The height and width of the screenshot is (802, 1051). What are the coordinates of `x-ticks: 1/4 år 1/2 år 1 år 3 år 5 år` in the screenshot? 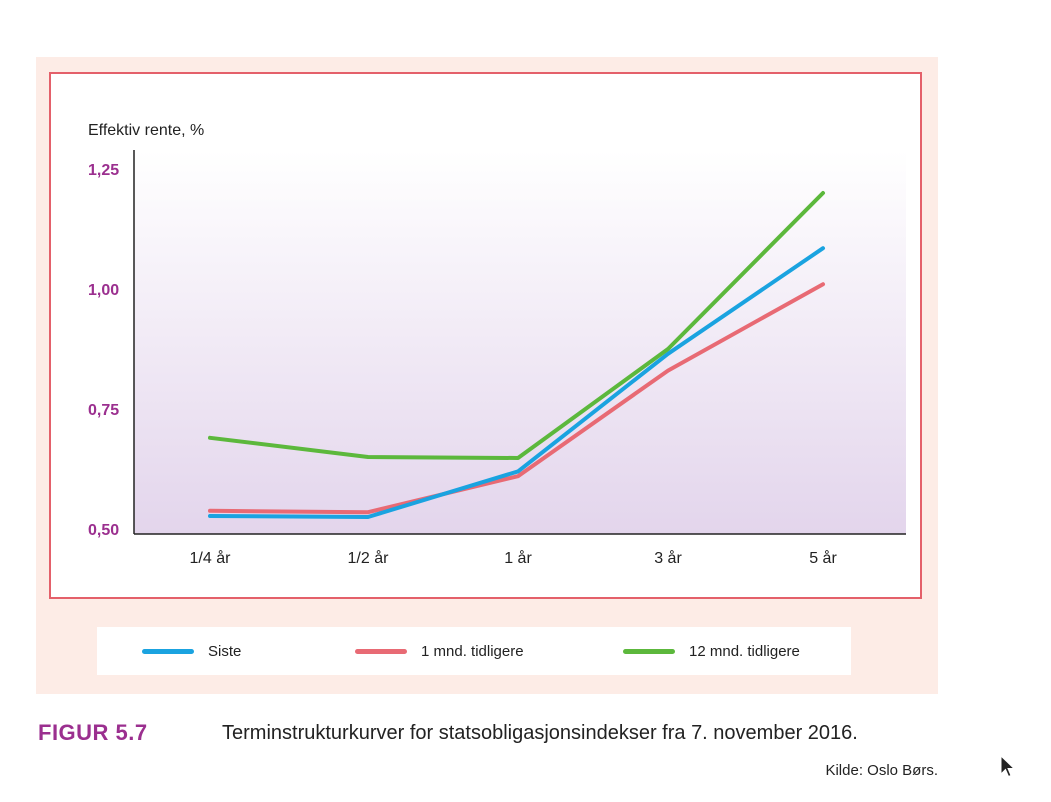 It's located at (514, 558).